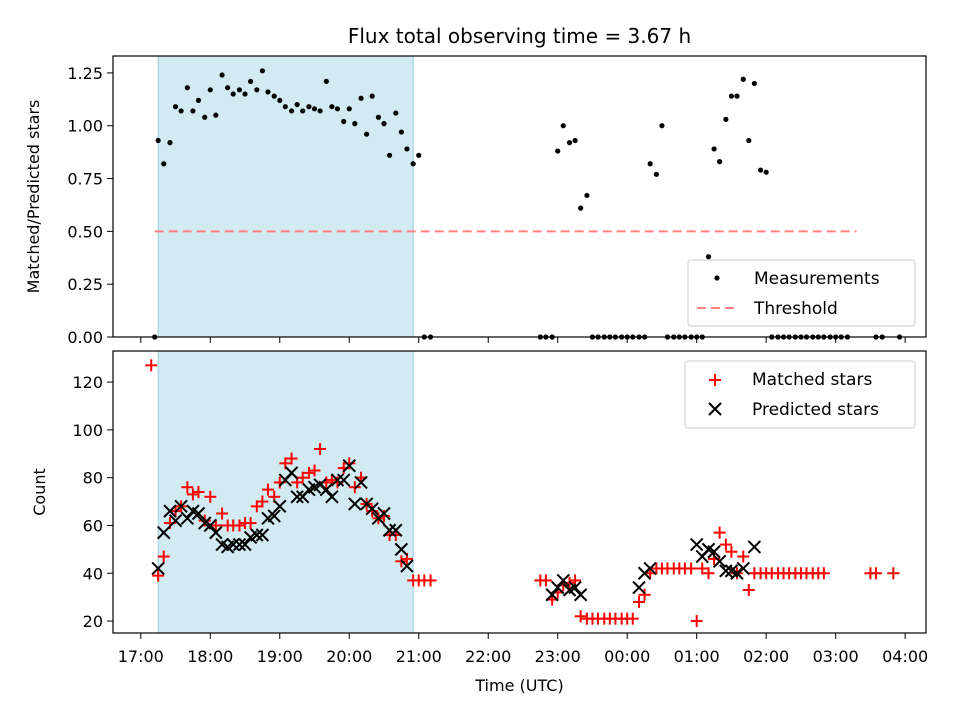  What do you see at coordinates (85, 73) in the screenshot?
I see `top-y-tick-label: 1.25` at bounding box center [85, 73].